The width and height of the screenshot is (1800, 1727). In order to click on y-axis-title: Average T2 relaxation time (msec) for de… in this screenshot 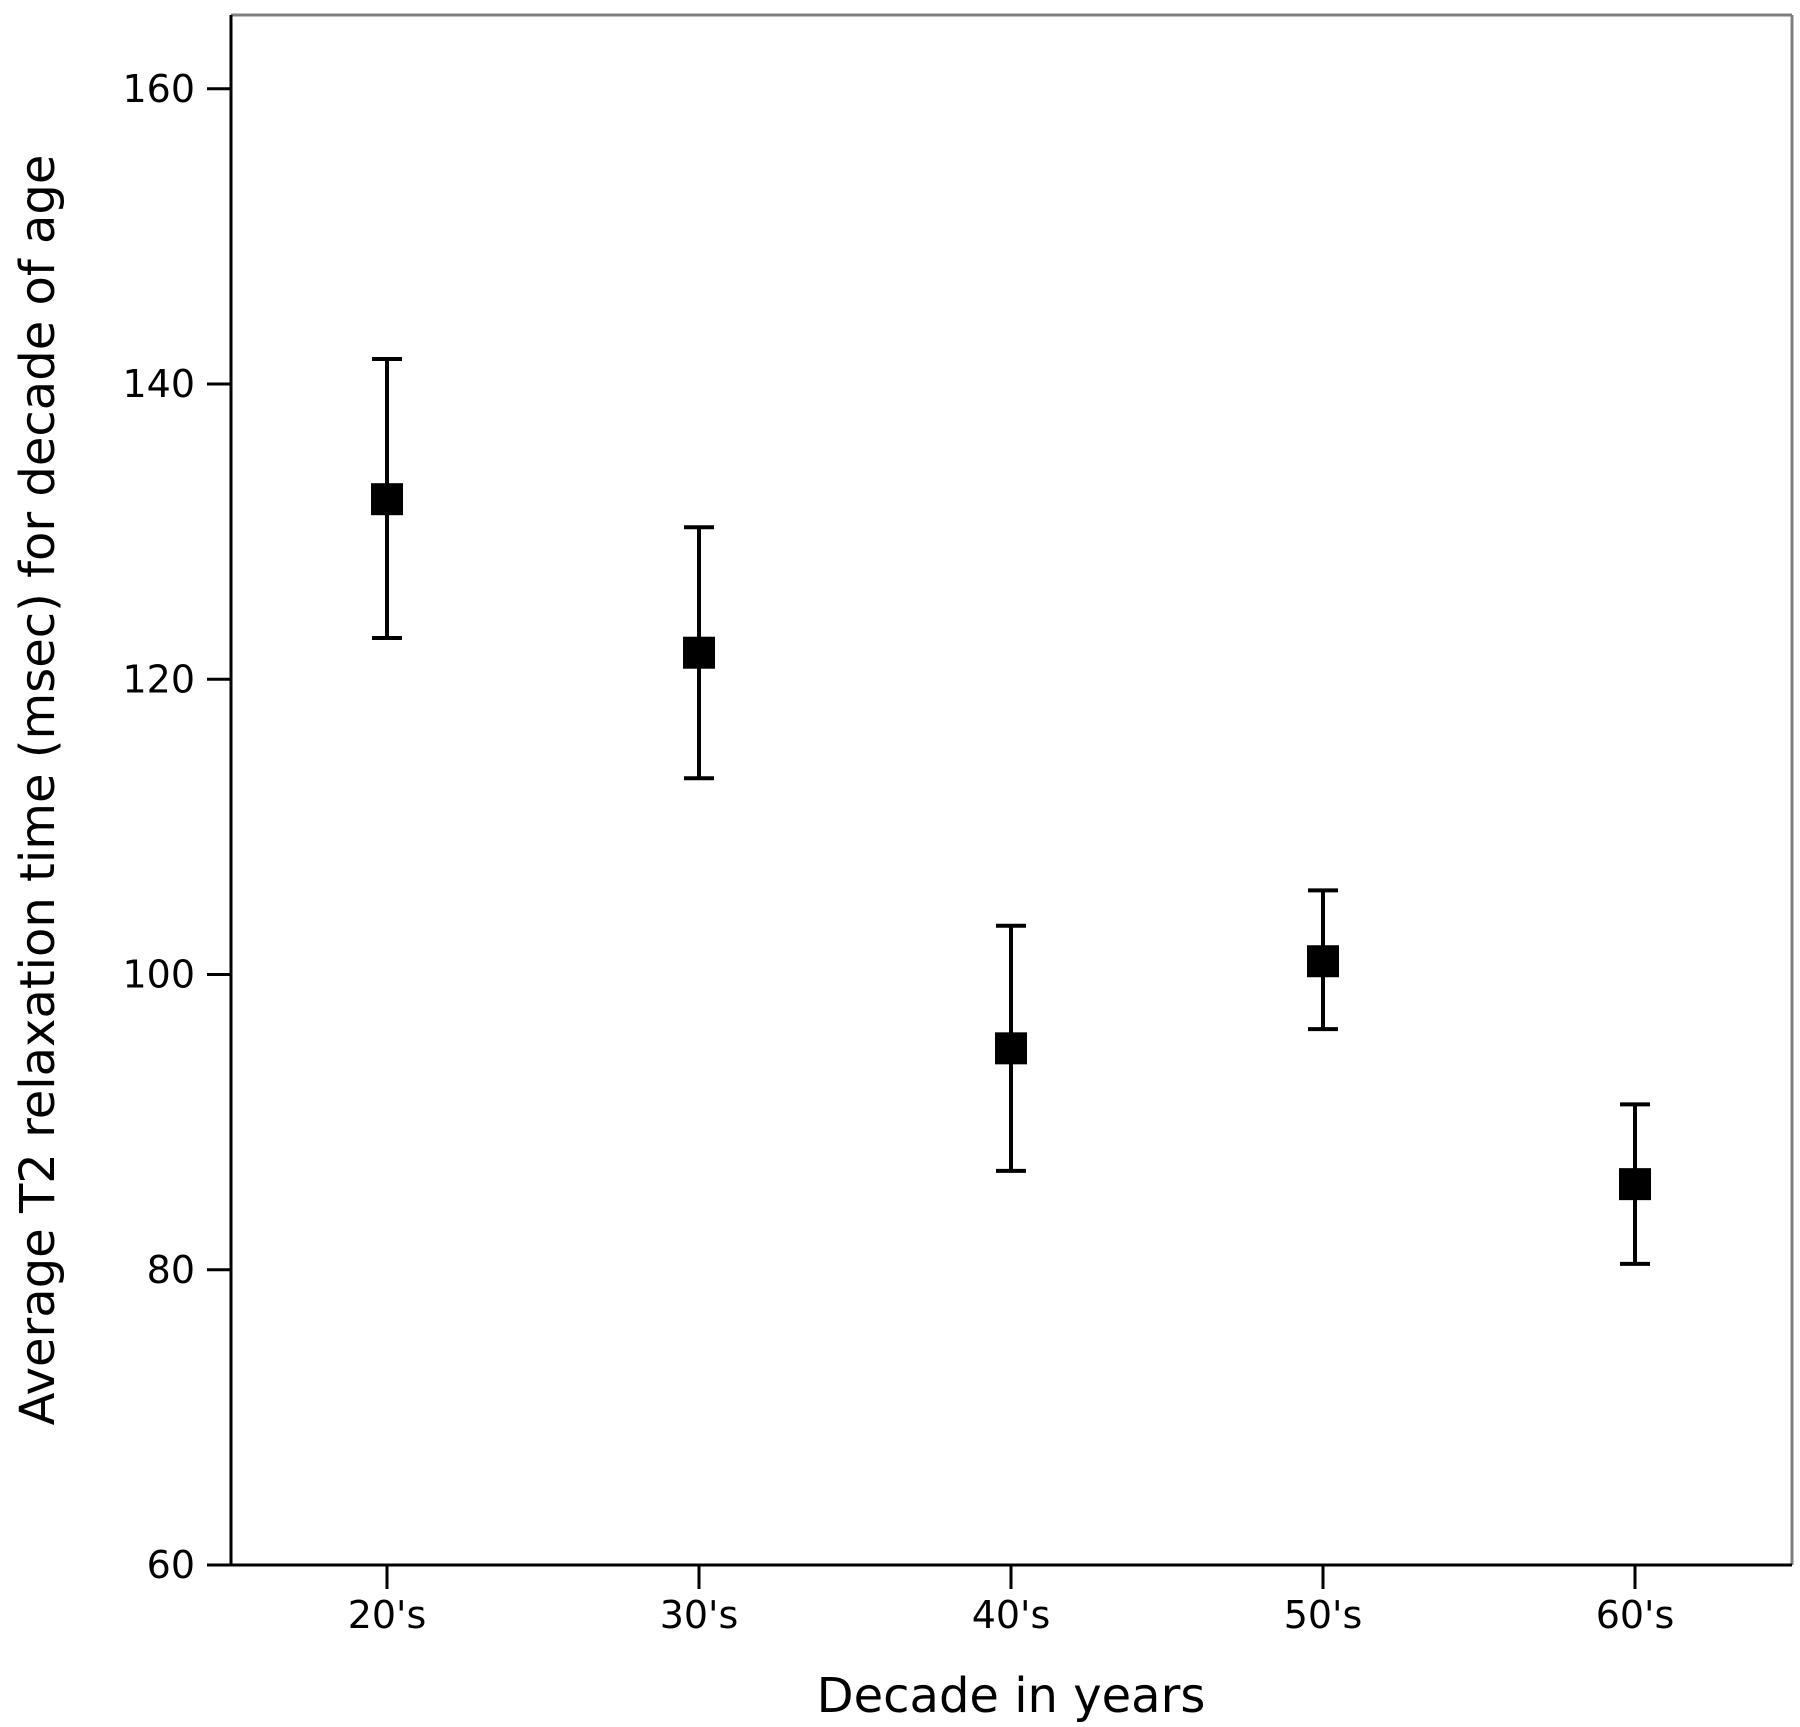, I will do `click(38, 790)`.